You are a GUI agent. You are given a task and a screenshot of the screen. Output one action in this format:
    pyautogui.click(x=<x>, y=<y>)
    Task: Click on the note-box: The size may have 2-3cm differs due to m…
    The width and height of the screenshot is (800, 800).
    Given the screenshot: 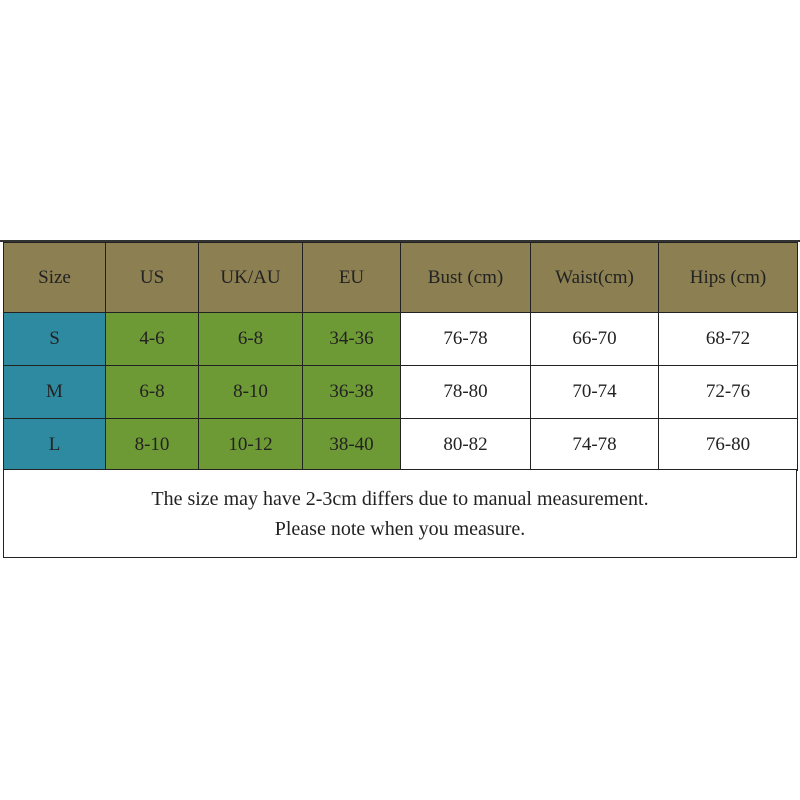 What is the action you would take?
    pyautogui.click(x=400, y=513)
    